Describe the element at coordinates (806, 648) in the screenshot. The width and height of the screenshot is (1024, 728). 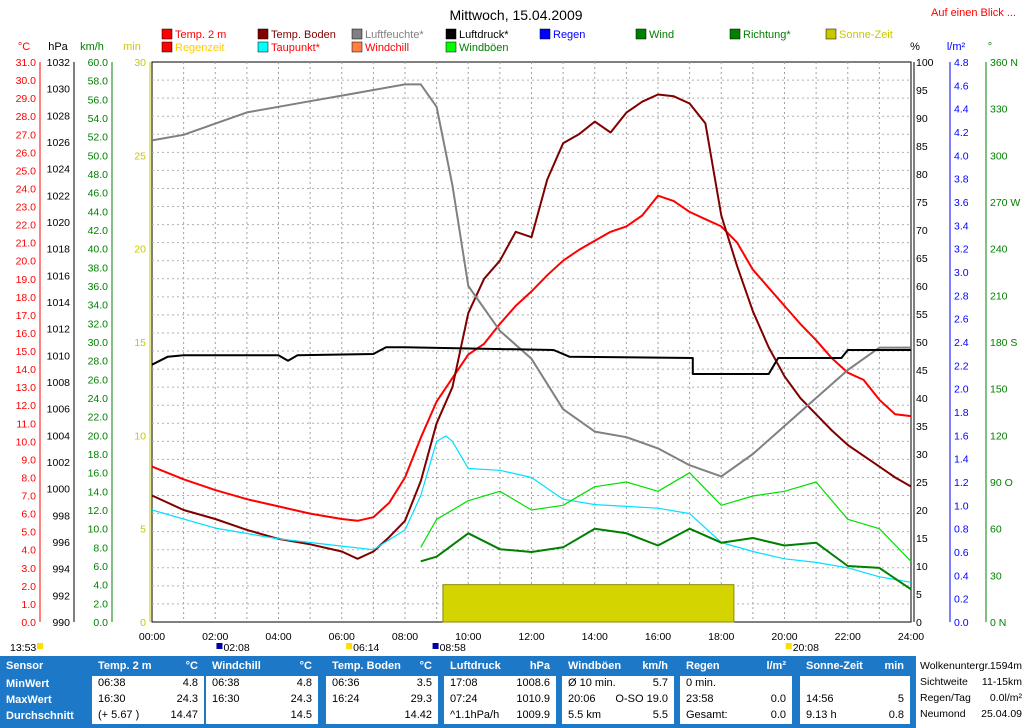
I see `sunset-time-label: 20:08` at that location.